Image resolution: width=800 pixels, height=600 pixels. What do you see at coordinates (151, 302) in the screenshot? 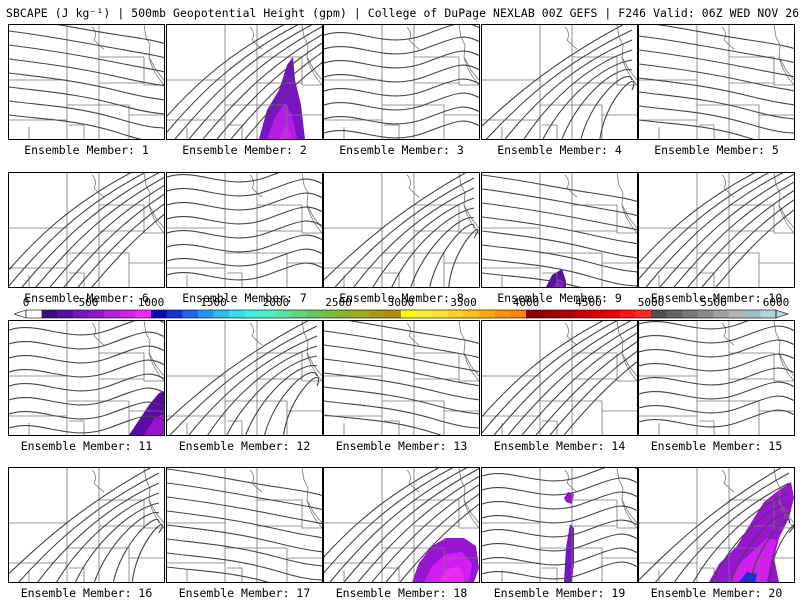
I see `colorbar-tick-label: 1000` at bounding box center [151, 302].